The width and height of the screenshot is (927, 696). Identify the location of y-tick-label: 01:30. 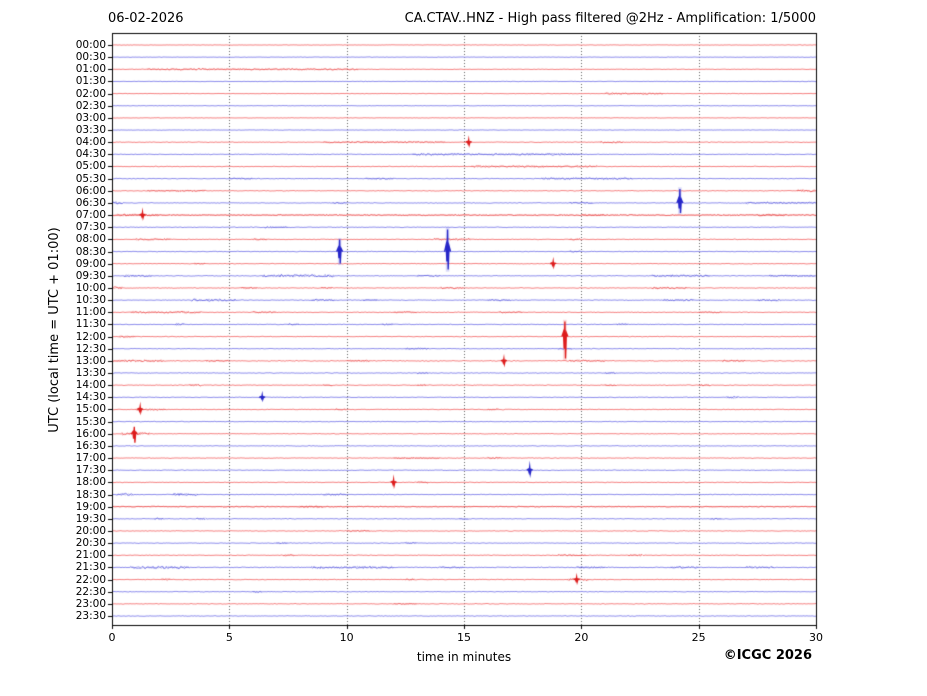
(90, 81).